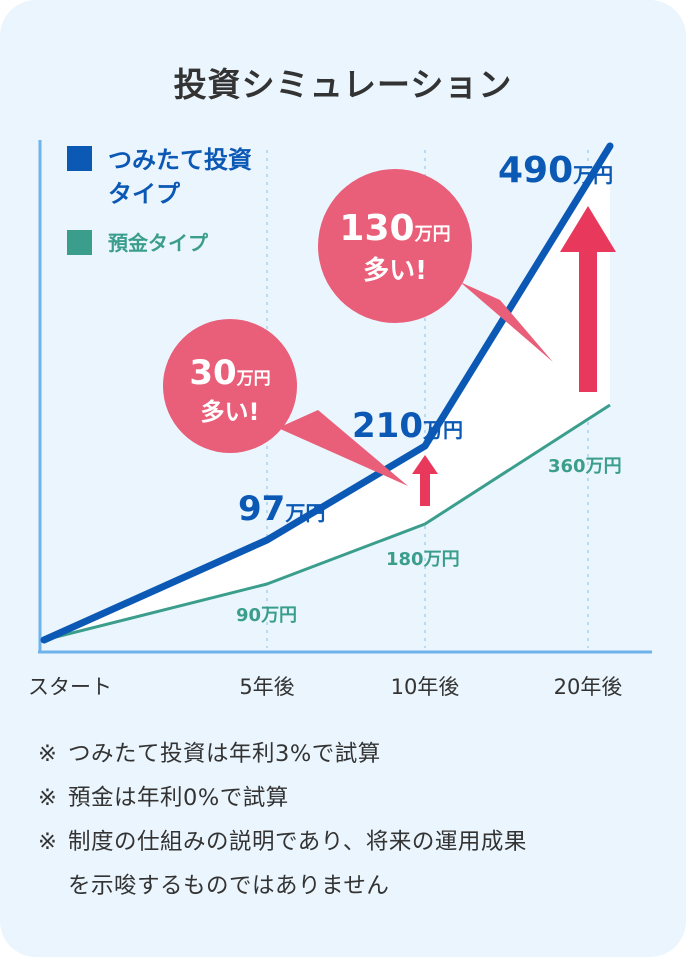  I want to click on callout-130-text: 多い!, so click(395, 271).